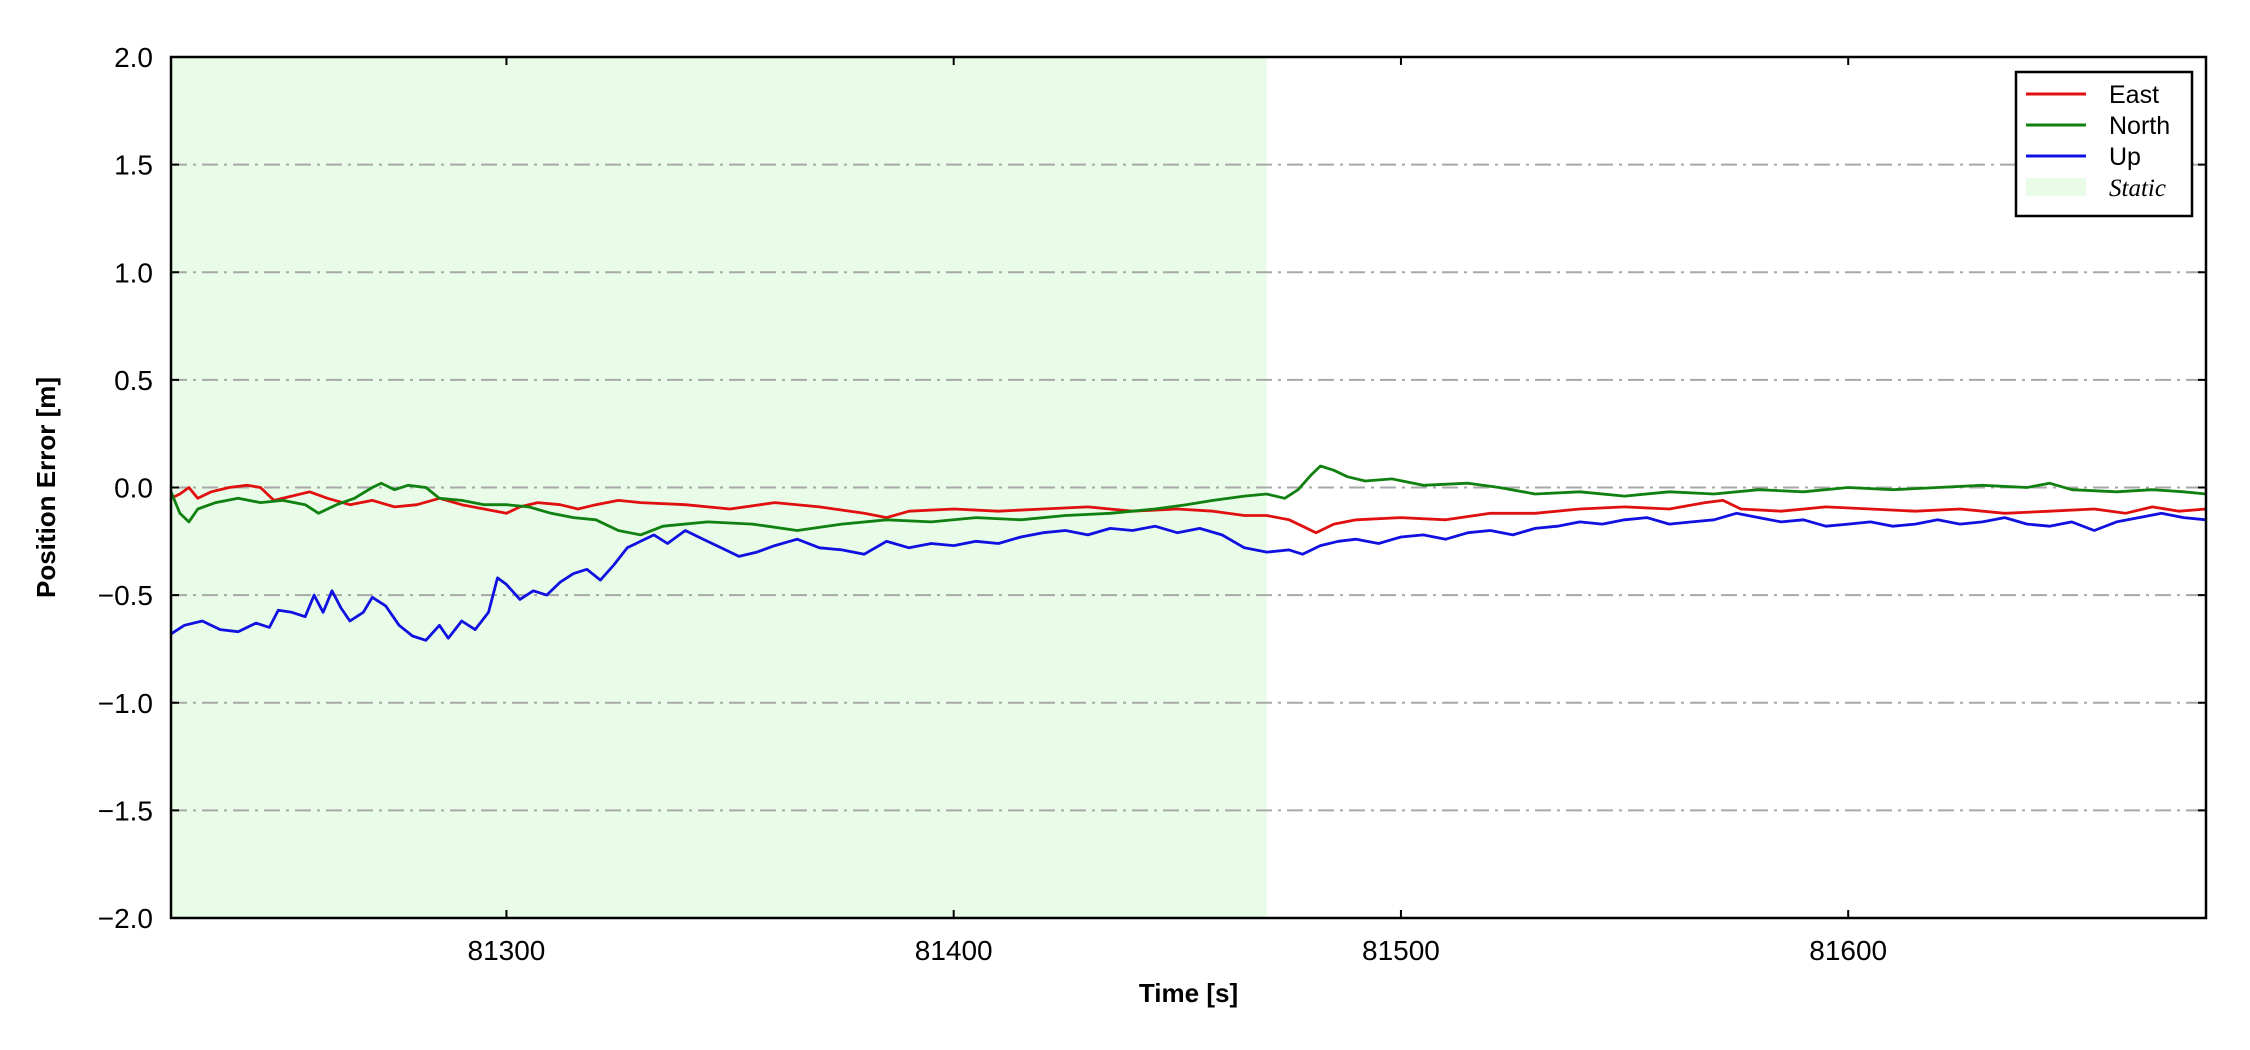 The width and height of the screenshot is (2250, 1050). I want to click on x-tick-label: 81600, so click(1848, 950).